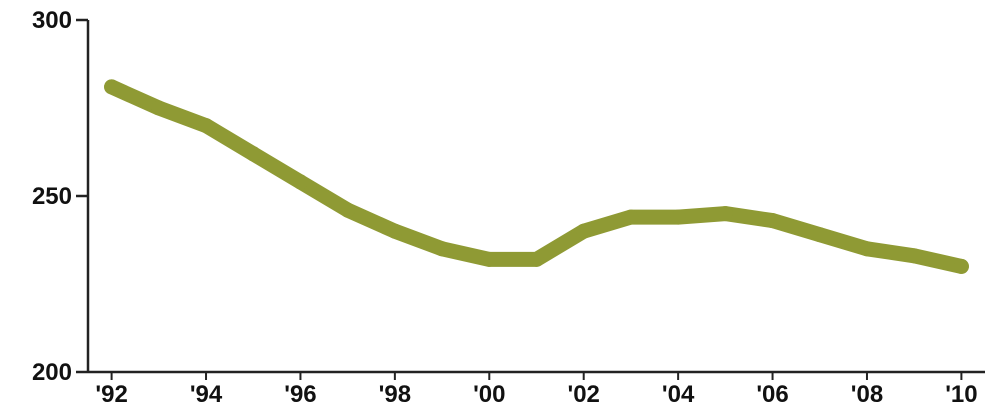  What do you see at coordinates (867, 394) in the screenshot?
I see `x-tick-label: '08` at bounding box center [867, 394].